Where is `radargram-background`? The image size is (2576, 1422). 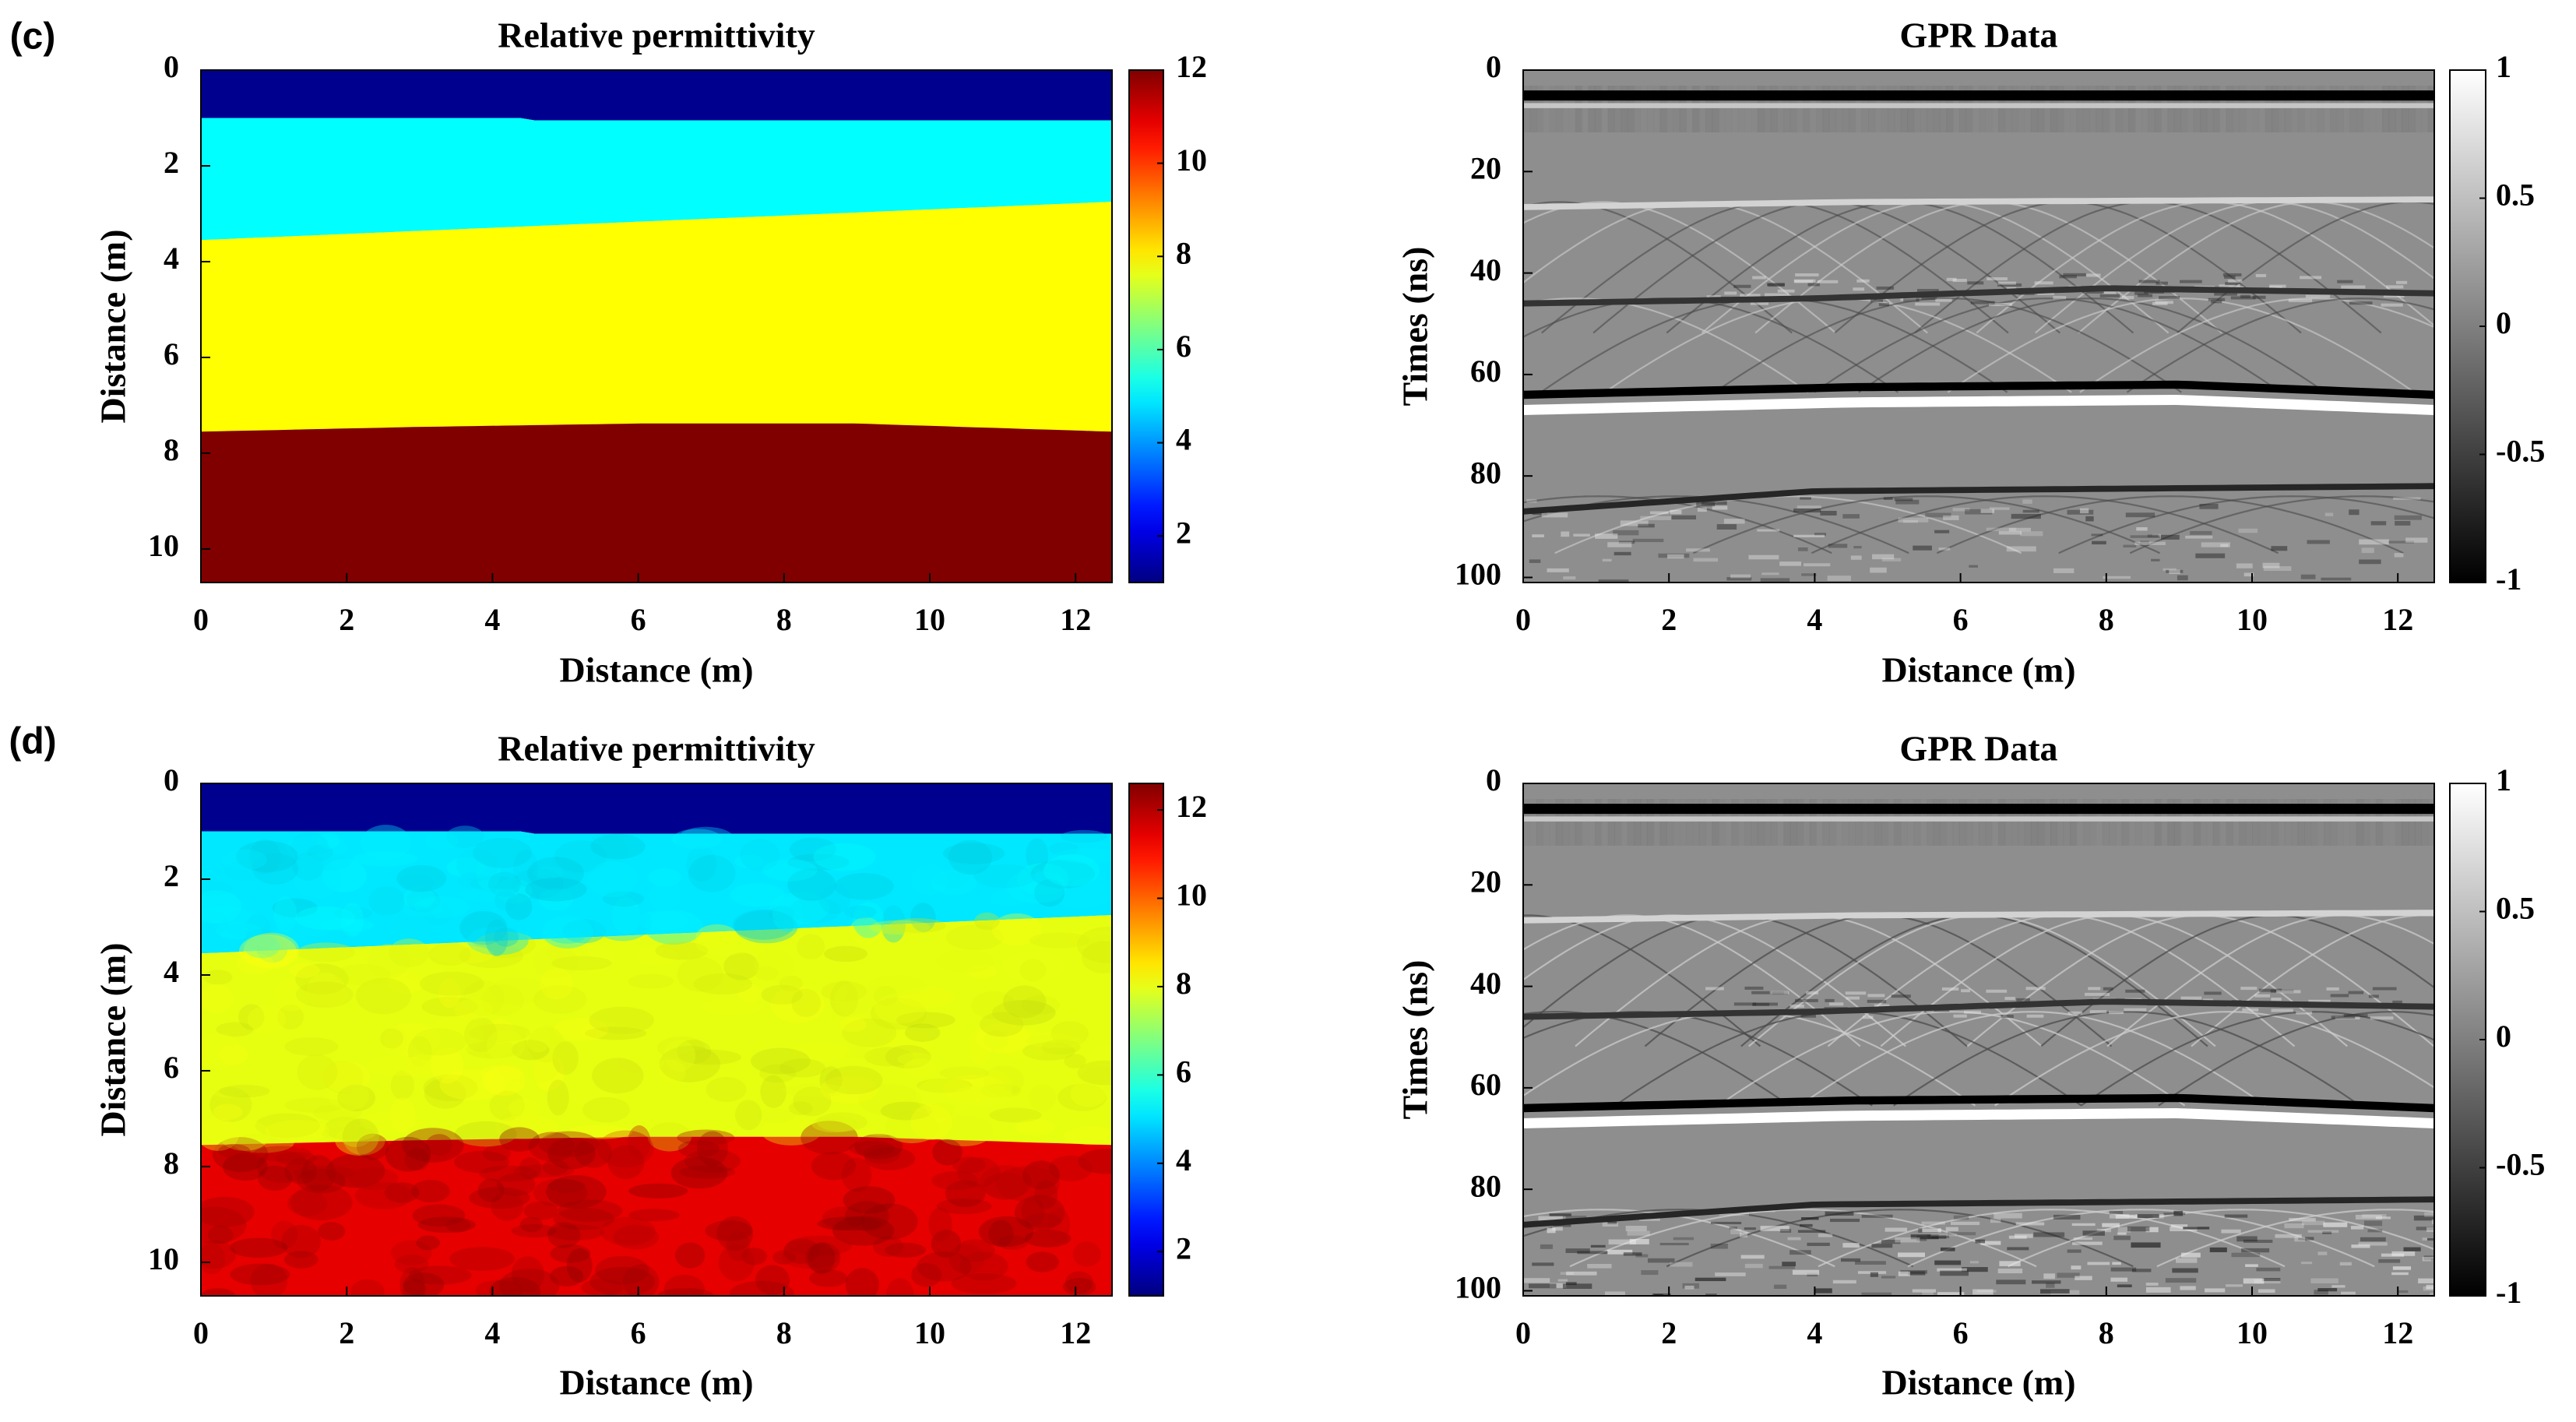 radargram-background is located at coordinates (1978, 326).